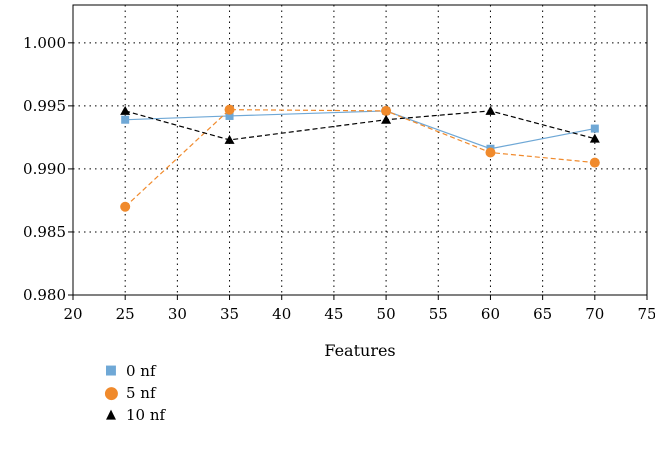 The width and height of the screenshot is (655, 455). What do you see at coordinates (594, 314) in the screenshot?
I see `x-tick-label: 70` at bounding box center [594, 314].